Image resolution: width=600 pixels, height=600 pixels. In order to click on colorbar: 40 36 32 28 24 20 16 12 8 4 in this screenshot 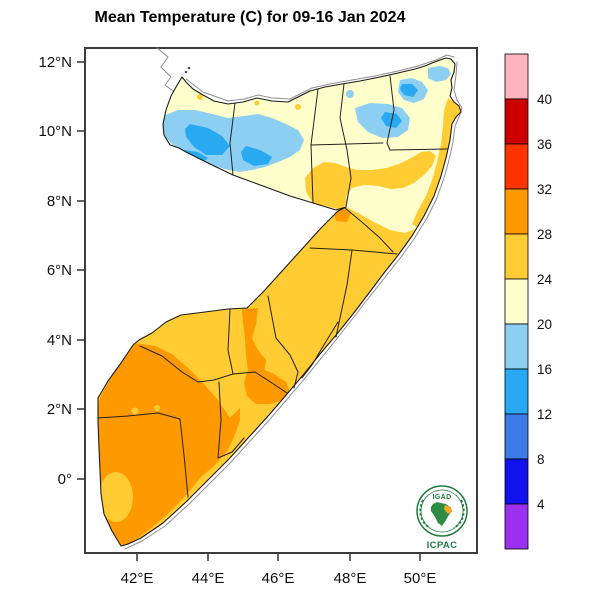, I will do `click(528, 301)`.